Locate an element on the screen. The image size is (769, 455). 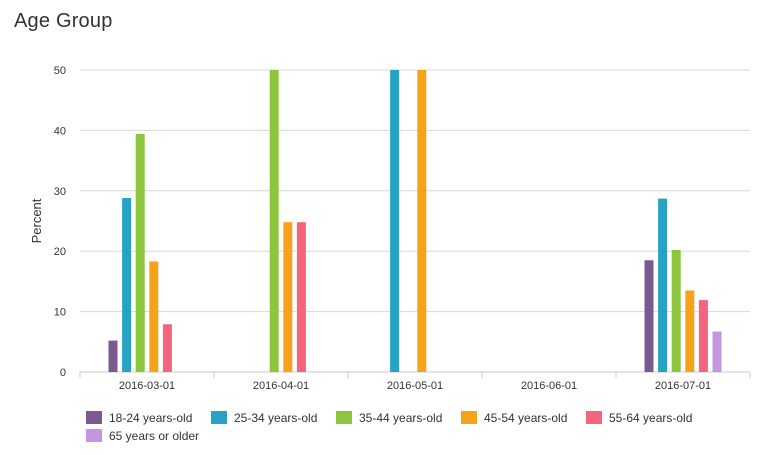
legend-item: 35-44 years-old is located at coordinates (398, 417).